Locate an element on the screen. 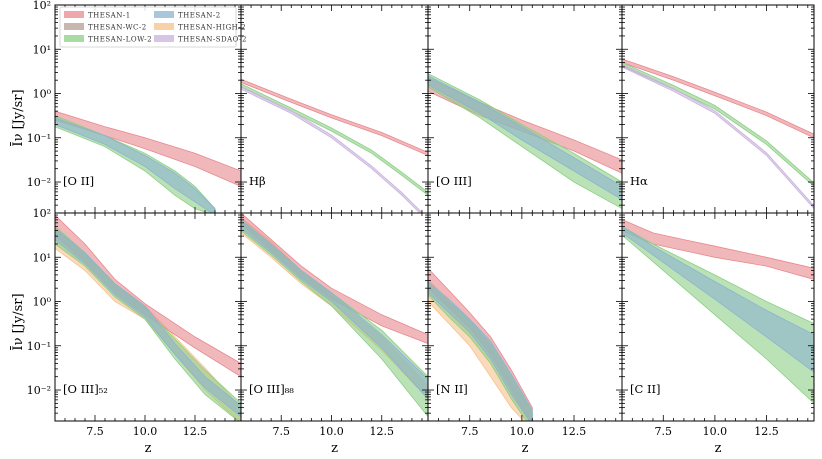 This screenshot has width=822, height=459. legend-label: THESAN-2 is located at coordinates (199, 16).